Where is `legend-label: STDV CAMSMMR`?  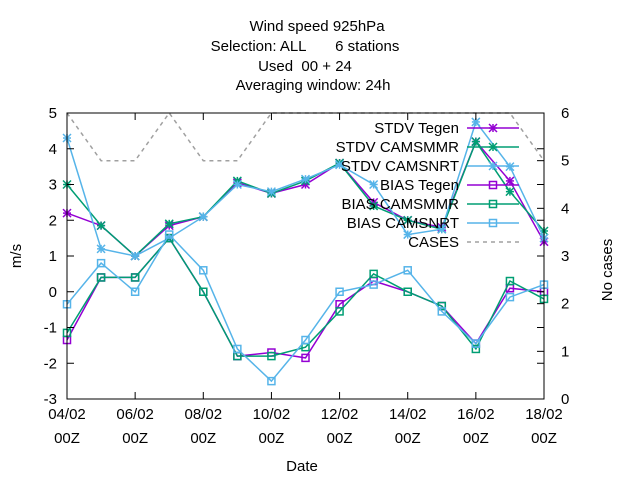
legend-label: STDV CAMSMMR is located at coordinates (398, 147).